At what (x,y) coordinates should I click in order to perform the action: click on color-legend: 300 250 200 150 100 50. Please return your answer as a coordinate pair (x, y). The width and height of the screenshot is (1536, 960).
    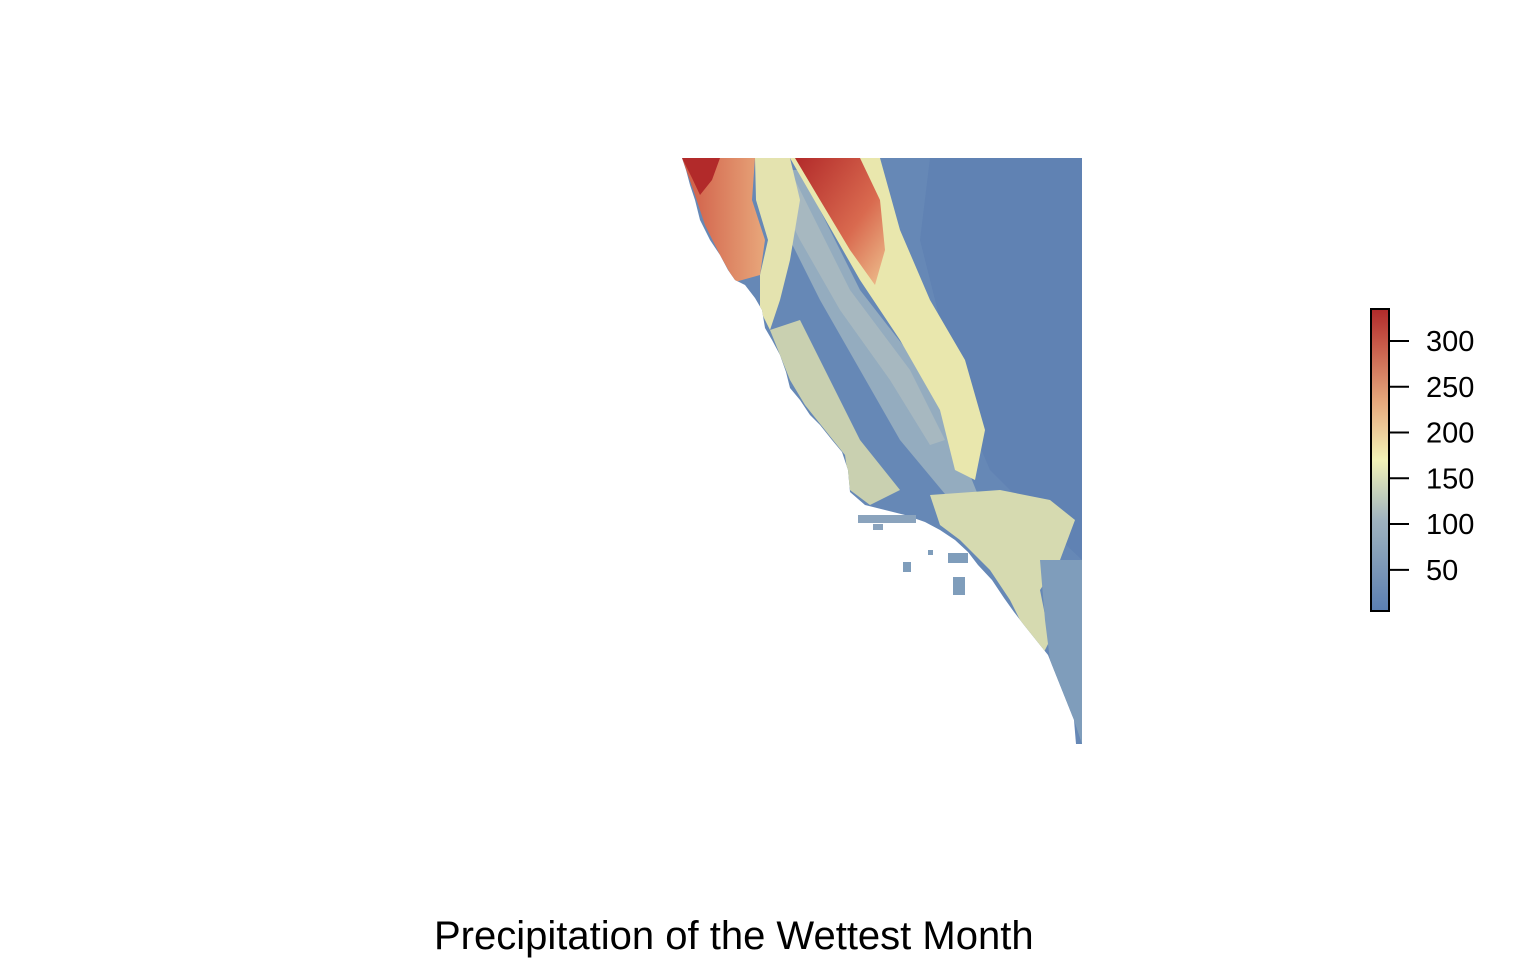
    Looking at the image, I should click on (1422, 460).